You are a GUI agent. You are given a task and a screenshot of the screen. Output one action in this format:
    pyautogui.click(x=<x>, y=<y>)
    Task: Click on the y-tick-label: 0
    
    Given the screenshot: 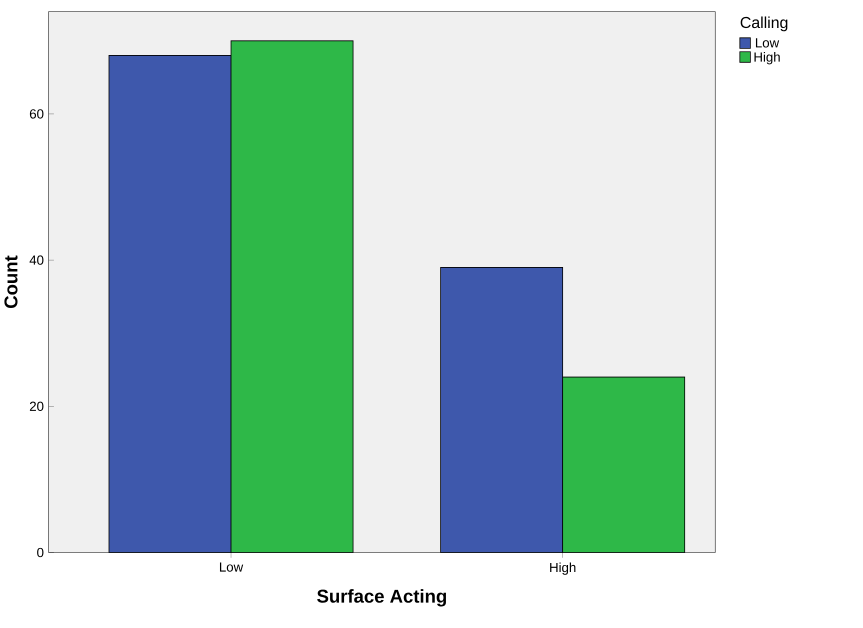 What is the action you would take?
    pyautogui.click(x=40, y=553)
    